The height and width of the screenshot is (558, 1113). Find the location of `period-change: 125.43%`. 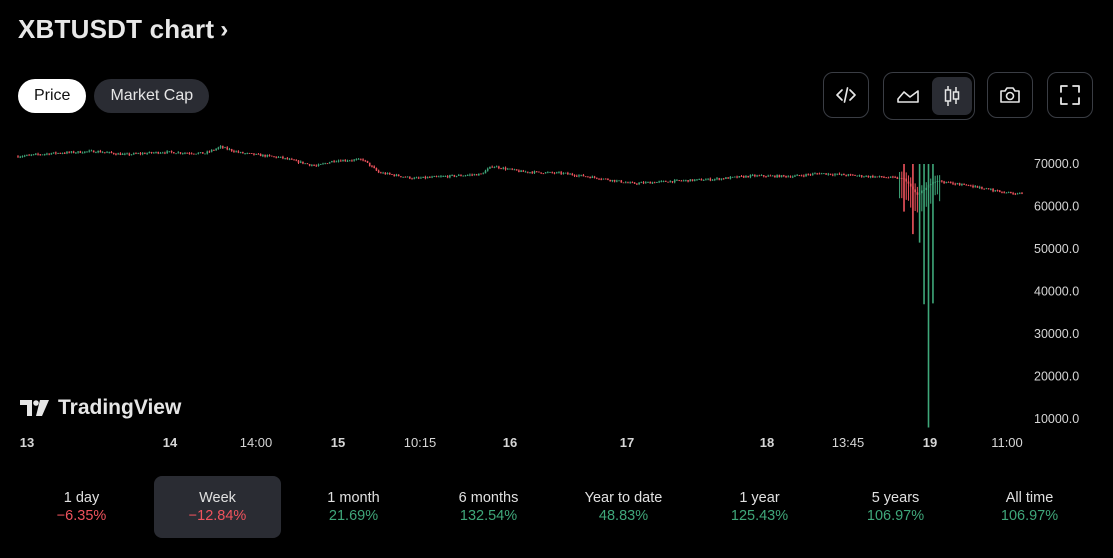

period-change: 125.43% is located at coordinates (759, 516).